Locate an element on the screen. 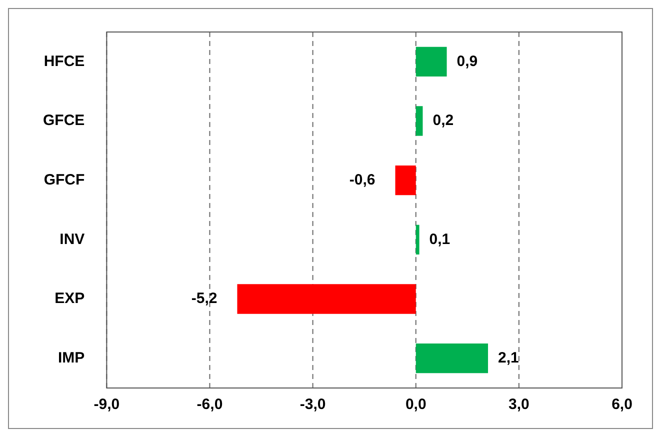 This screenshot has width=661, height=437. y-tick-label: IMP is located at coordinates (71, 357).